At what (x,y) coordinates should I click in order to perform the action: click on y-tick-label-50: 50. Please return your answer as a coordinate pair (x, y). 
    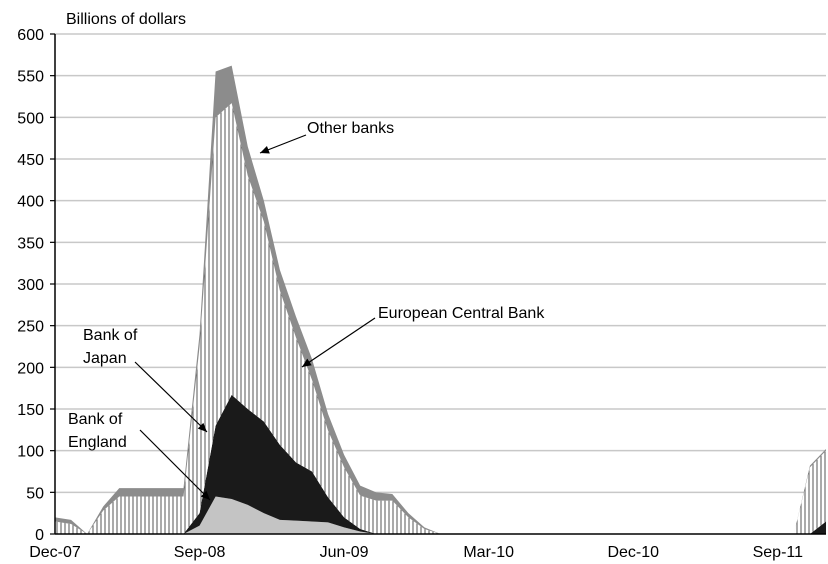
    Looking at the image, I should click on (35, 493).